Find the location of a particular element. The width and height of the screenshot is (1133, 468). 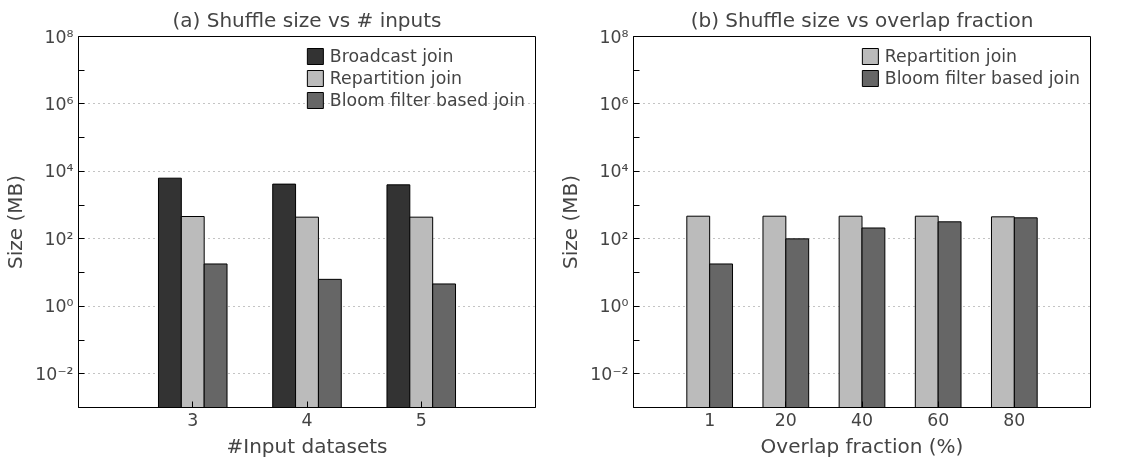

x-tick-label: 5 is located at coordinates (421, 419).